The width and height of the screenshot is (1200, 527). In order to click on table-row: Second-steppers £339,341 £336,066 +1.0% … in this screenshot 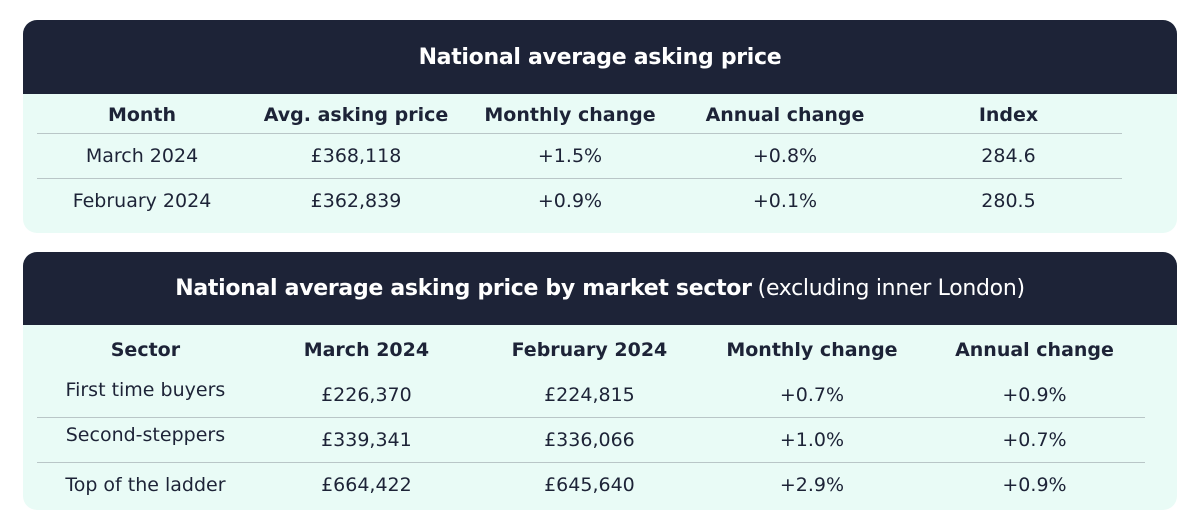, I will do `click(591, 440)`.